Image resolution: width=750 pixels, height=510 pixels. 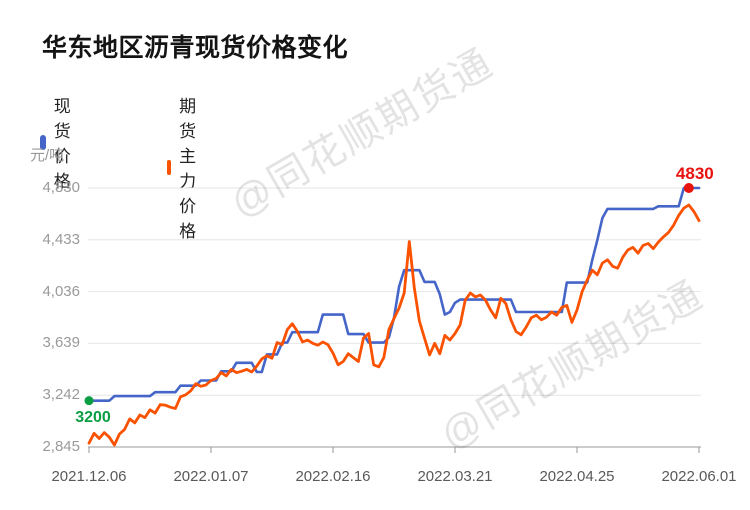 I want to click on start-value-label: 3200, so click(x=93, y=417).